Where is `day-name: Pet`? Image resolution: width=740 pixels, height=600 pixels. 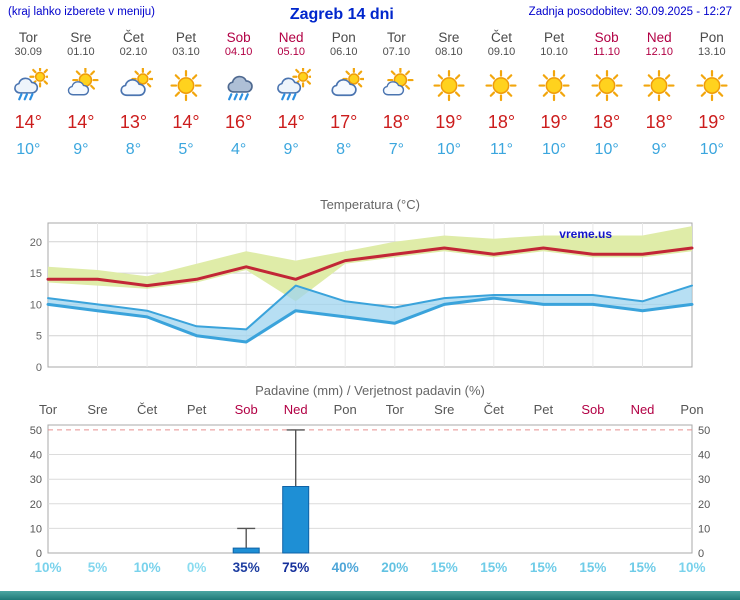 day-name: Pet is located at coordinates (554, 37).